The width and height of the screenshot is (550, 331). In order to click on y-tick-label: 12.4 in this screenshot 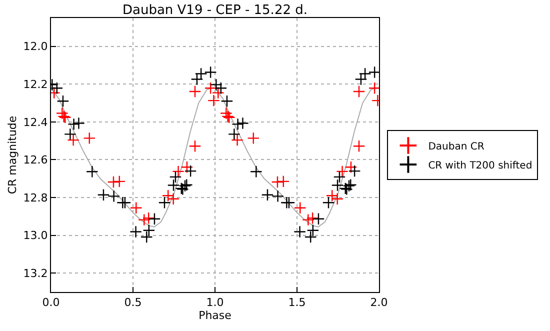, I will do `click(35, 122)`.